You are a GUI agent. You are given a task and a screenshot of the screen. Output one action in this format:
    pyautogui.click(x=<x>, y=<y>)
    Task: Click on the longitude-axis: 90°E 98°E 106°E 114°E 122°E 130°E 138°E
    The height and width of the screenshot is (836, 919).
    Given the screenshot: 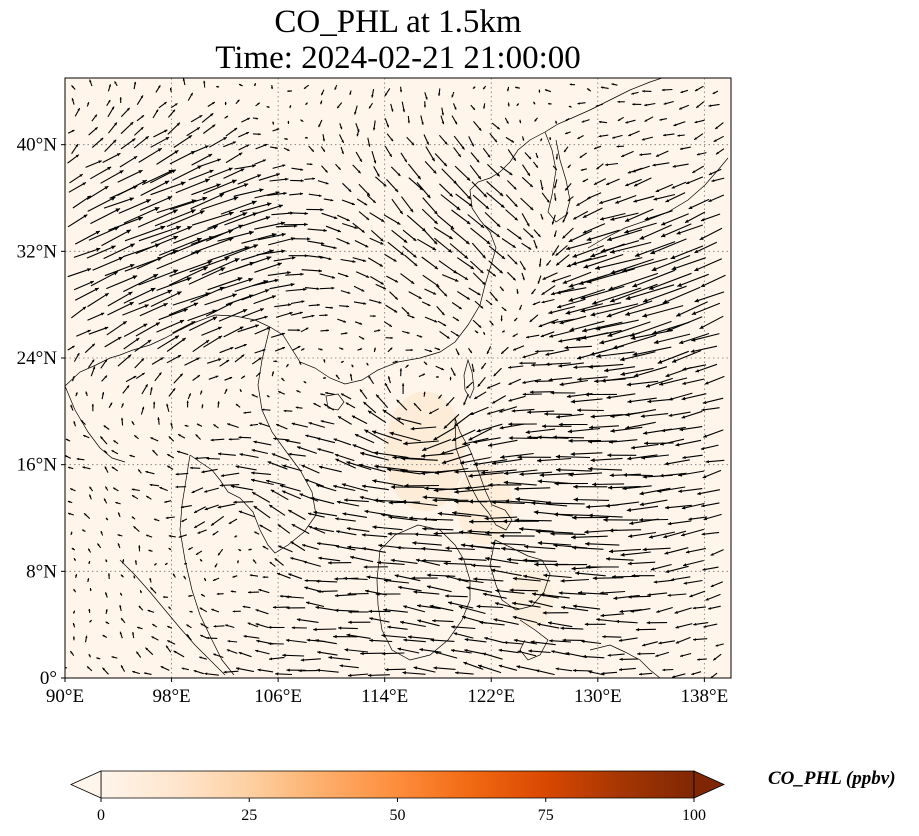 What is the action you would take?
    pyautogui.click(x=387, y=692)
    